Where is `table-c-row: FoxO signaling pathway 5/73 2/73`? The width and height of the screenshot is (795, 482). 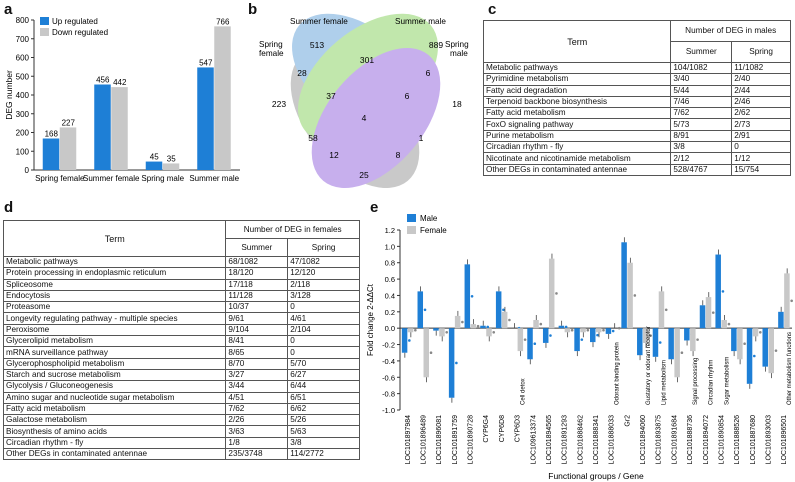
table-c-row: FoxO signaling pathway 5/73 2/73 is located at coordinates (636, 124).